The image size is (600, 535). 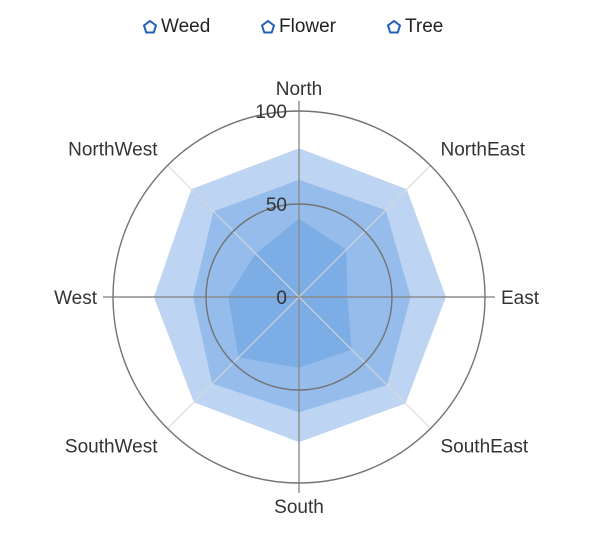 What do you see at coordinates (281, 298) in the screenshot?
I see `radial-tick-label: 0` at bounding box center [281, 298].